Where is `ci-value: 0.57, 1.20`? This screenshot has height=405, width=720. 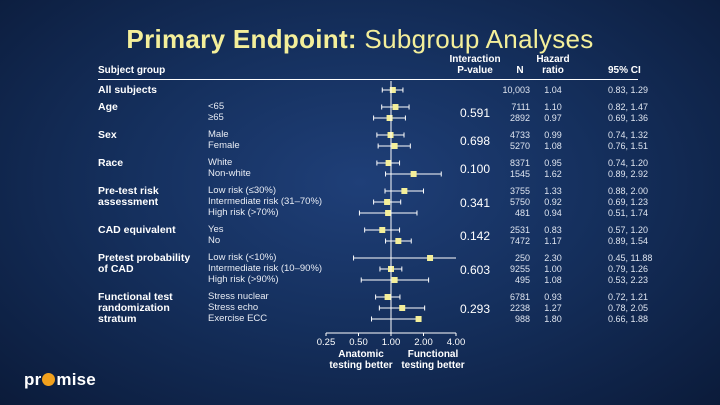 ci-value: 0.57, 1.20 is located at coordinates (628, 230).